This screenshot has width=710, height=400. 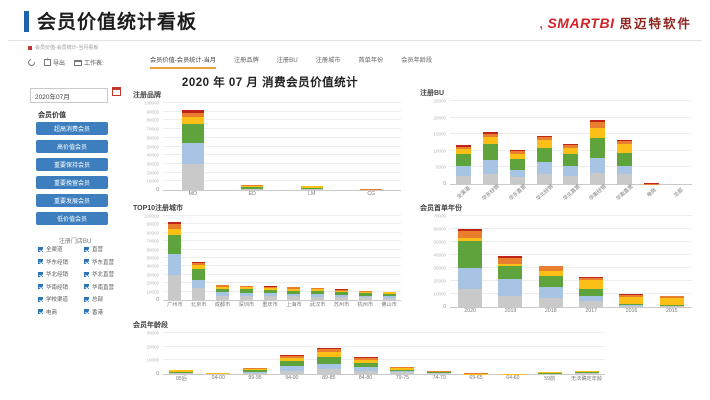 I want to click on tab-0: 会员价值-会员统计-当月, so click(x=183, y=62).